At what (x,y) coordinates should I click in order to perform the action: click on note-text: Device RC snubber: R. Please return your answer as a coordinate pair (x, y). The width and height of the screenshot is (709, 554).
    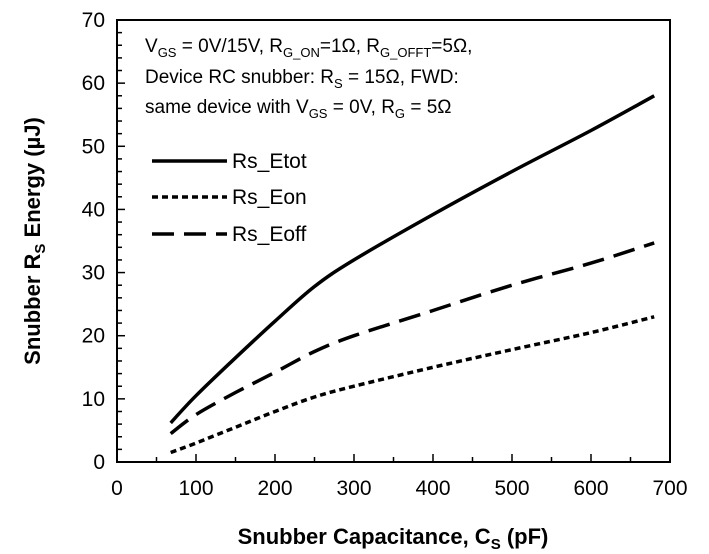
    Looking at the image, I should click on (239, 77).